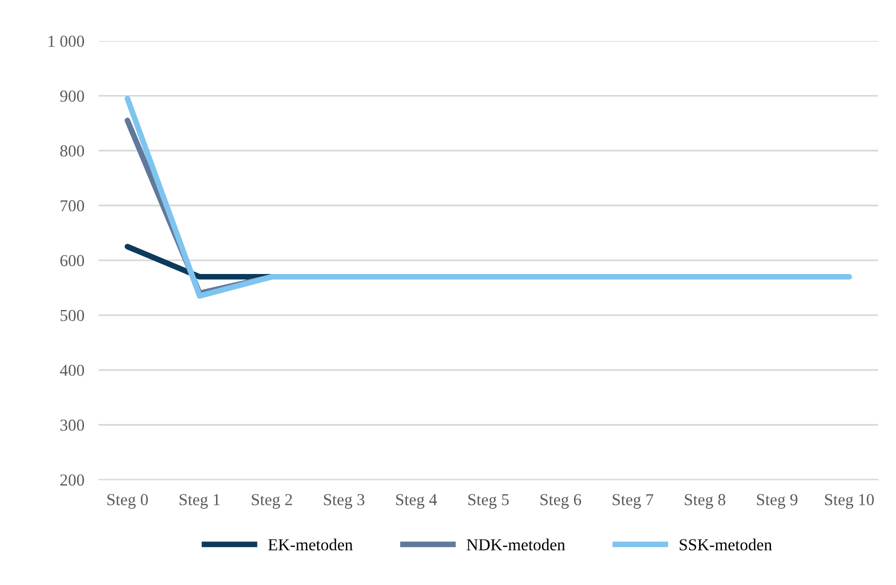 Image resolution: width=896 pixels, height=585 pixels. Describe the element at coordinates (416, 501) in the screenshot. I see `x-tick-label: Steg 4` at that location.